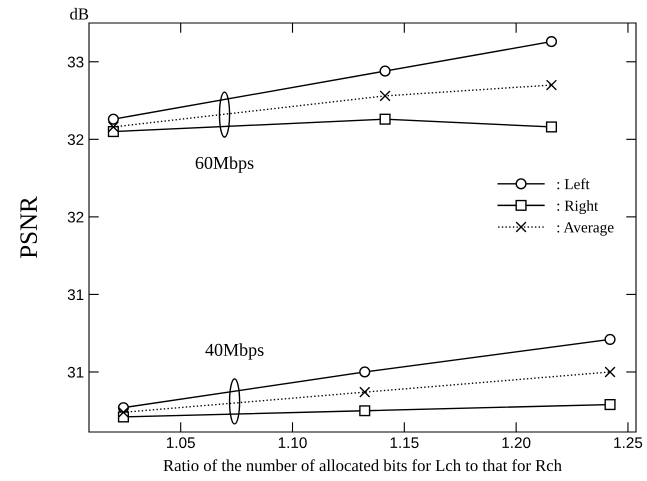 The width and height of the screenshot is (647, 481). Describe the element at coordinates (577, 207) in the screenshot. I see `legend-label: : Right` at that location.